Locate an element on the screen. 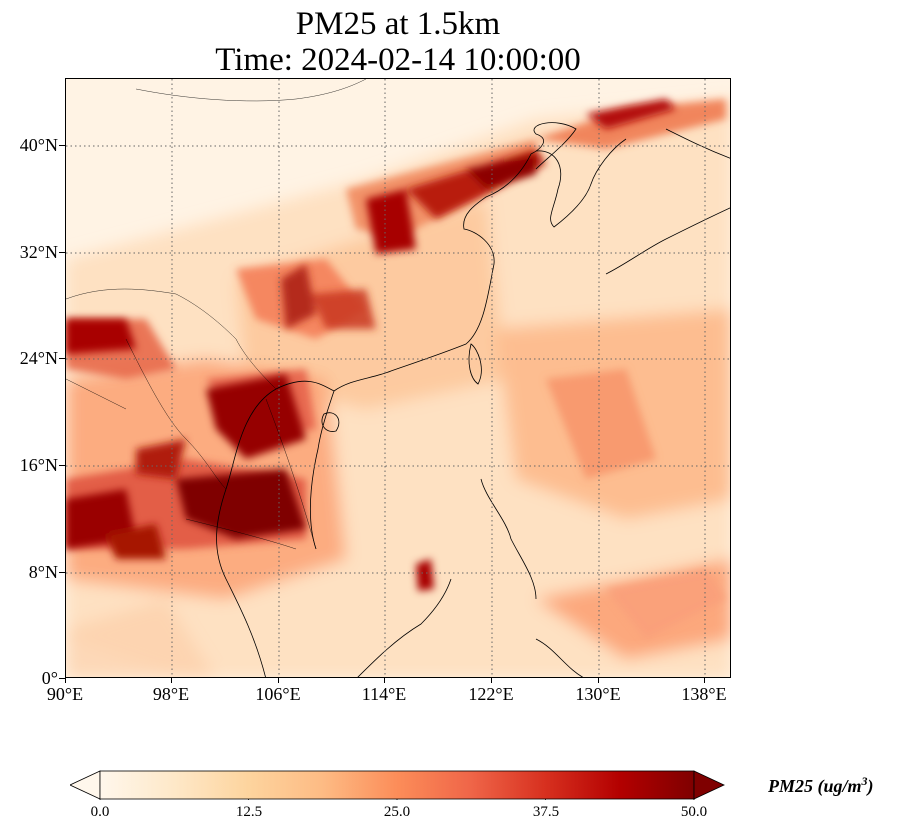  colorbar-tick-1: 12.5 is located at coordinates (249, 812).